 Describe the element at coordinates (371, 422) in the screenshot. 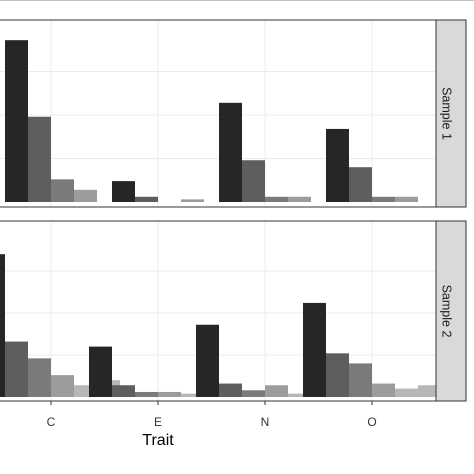

I see `x-tick-label-o: O` at that location.